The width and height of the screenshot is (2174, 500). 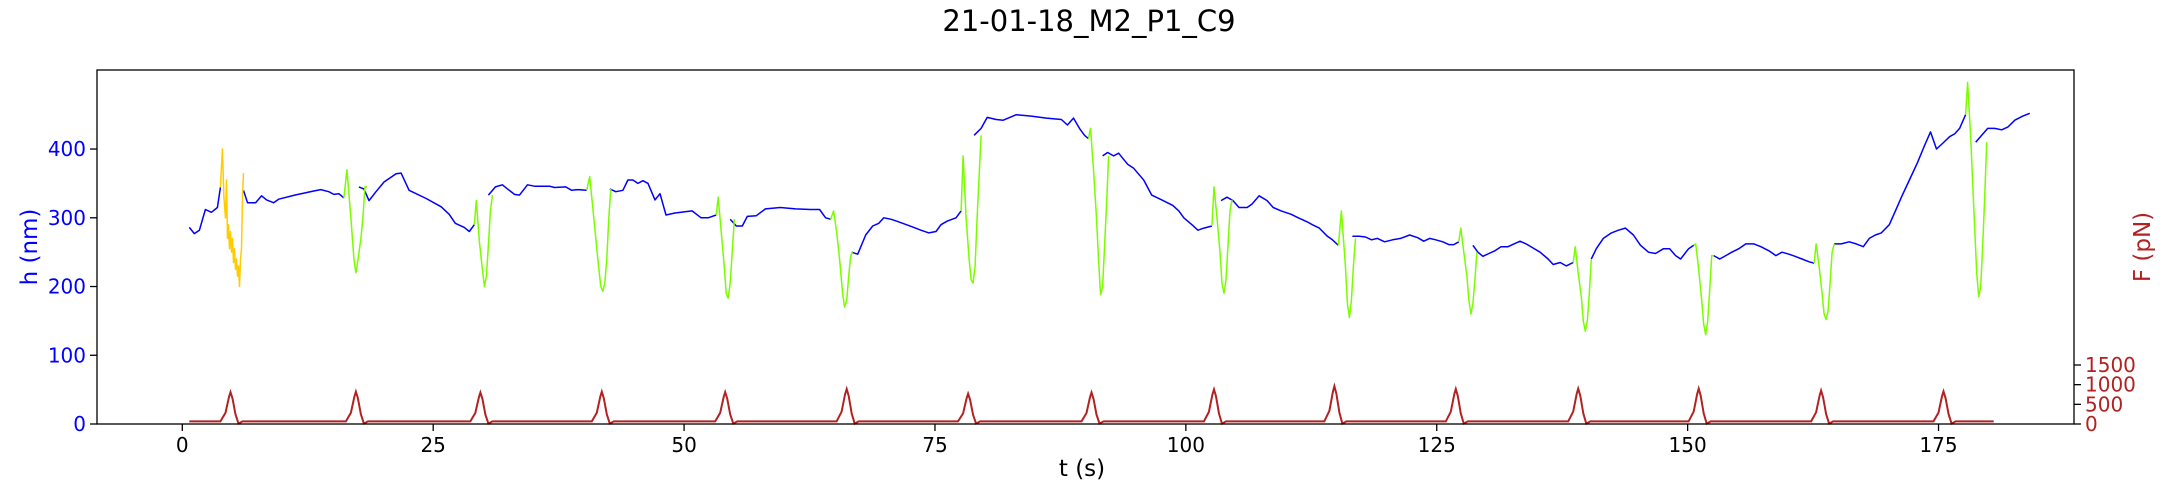 What do you see at coordinates (1938, 445) in the screenshot?
I see `x-tick-label: 175` at bounding box center [1938, 445].